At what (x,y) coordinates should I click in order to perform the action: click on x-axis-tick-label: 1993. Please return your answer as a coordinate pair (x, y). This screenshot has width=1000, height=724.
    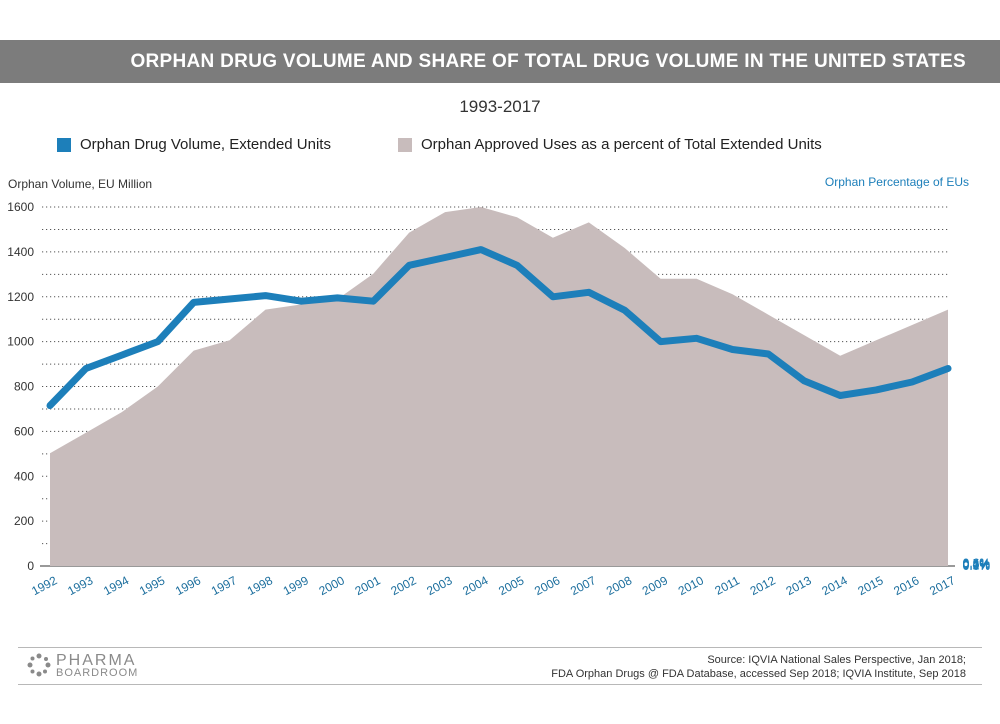
    Looking at the image, I should click on (80, 585).